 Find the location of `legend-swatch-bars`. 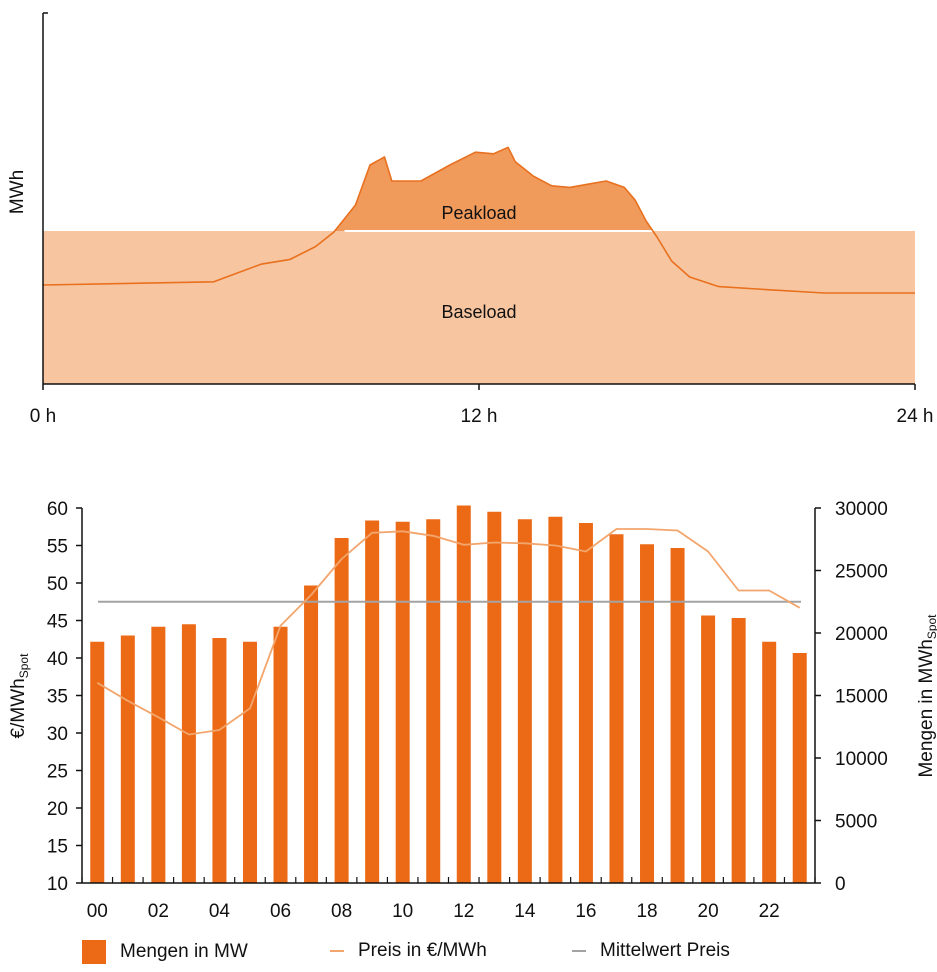

legend-swatch-bars is located at coordinates (94, 952).